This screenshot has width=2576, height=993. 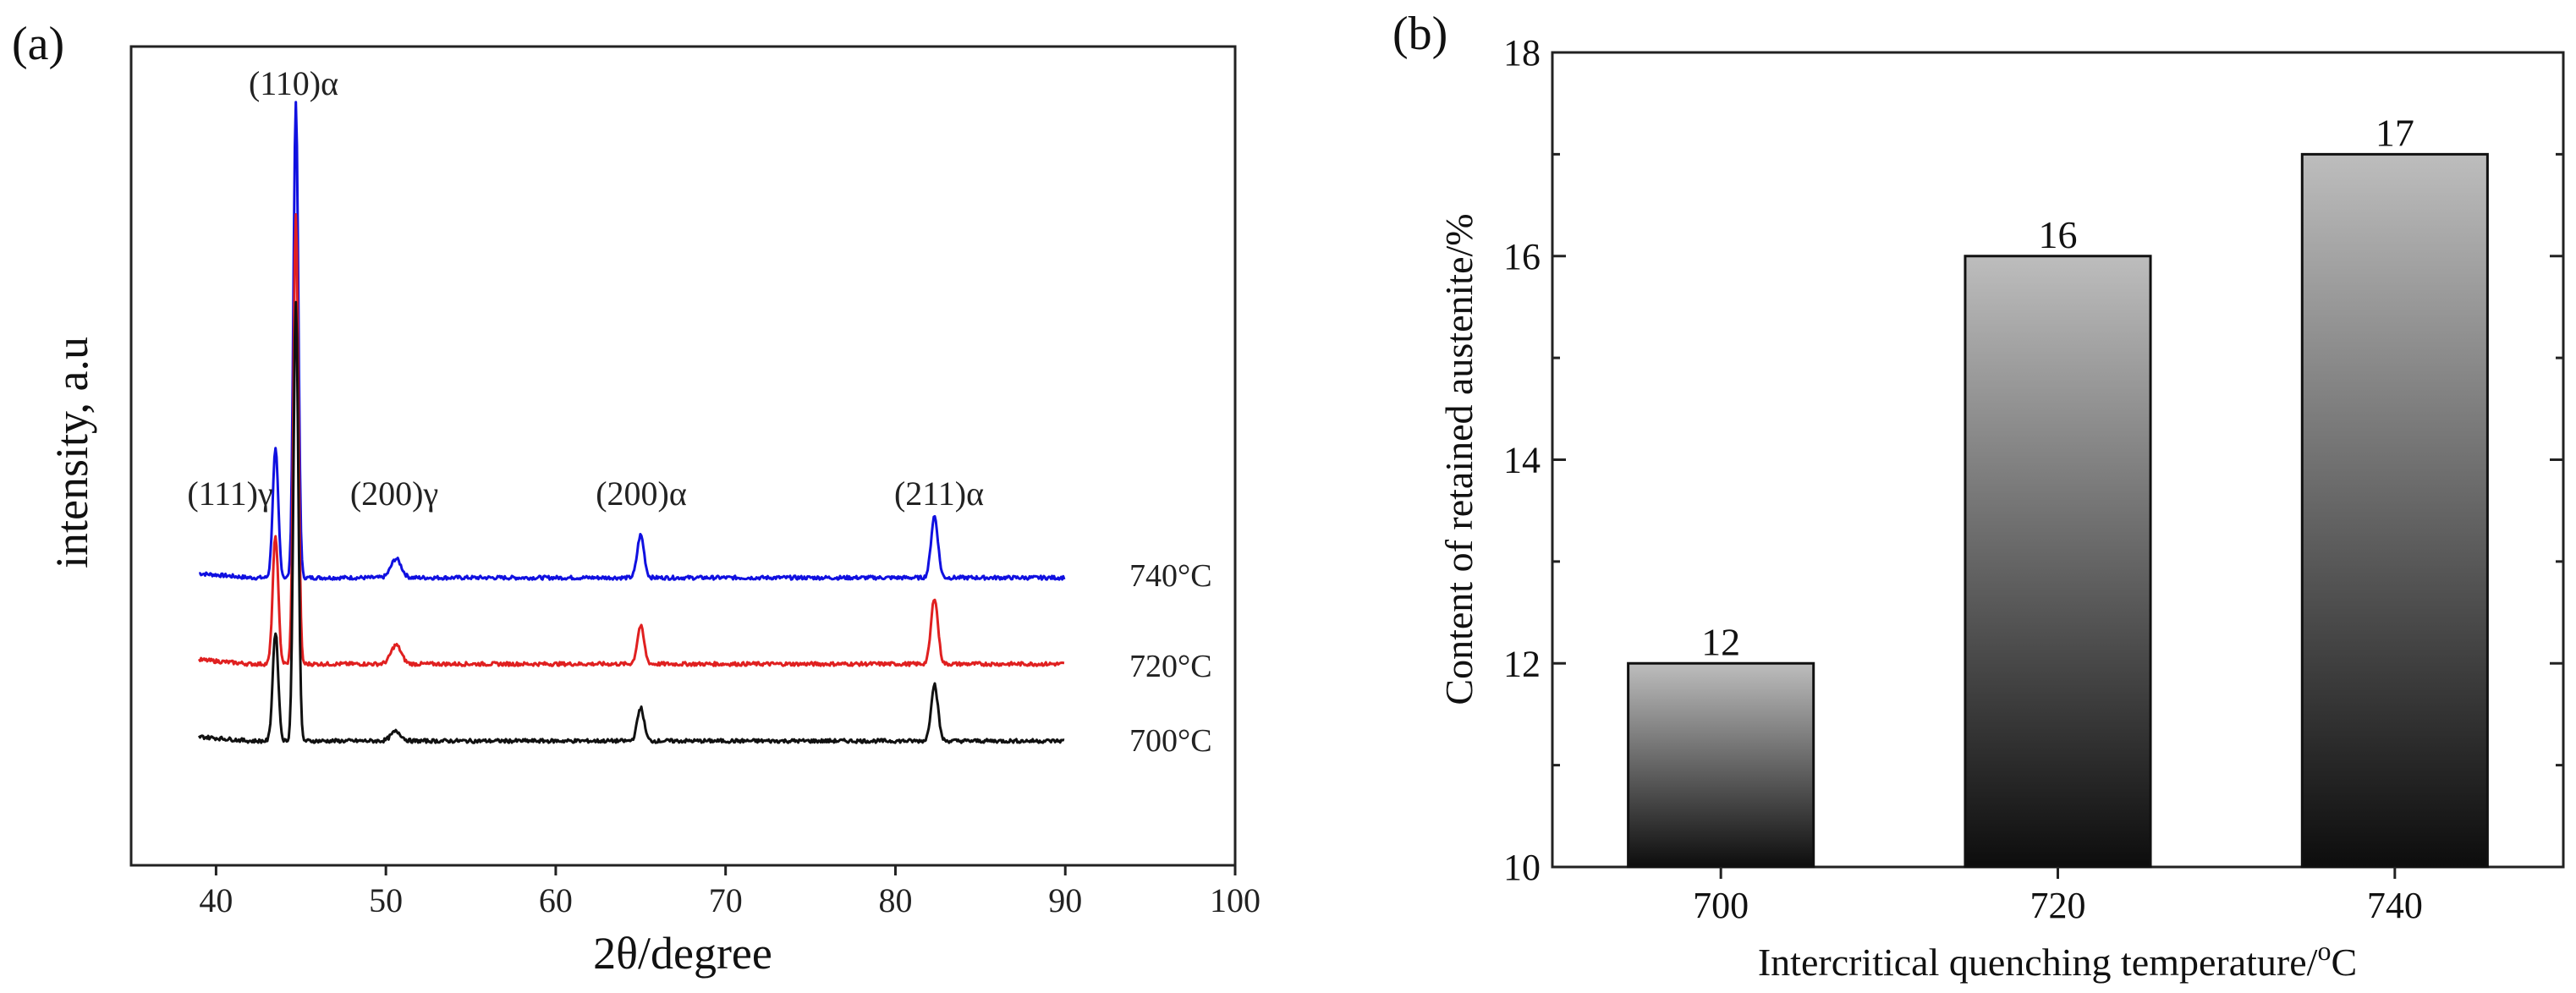 I want to click on x-axis-title-sup: o, so click(x=2324, y=951).